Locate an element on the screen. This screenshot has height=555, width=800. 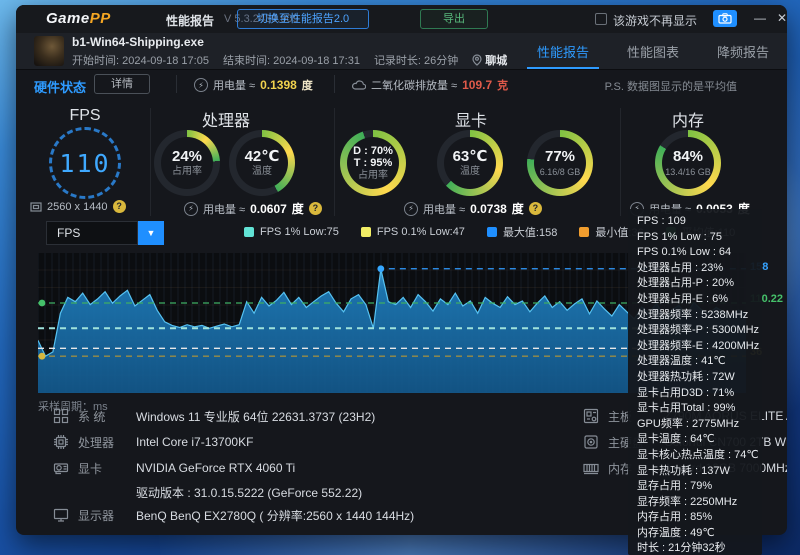
logo-game: Game is located at coordinates (68, 18).